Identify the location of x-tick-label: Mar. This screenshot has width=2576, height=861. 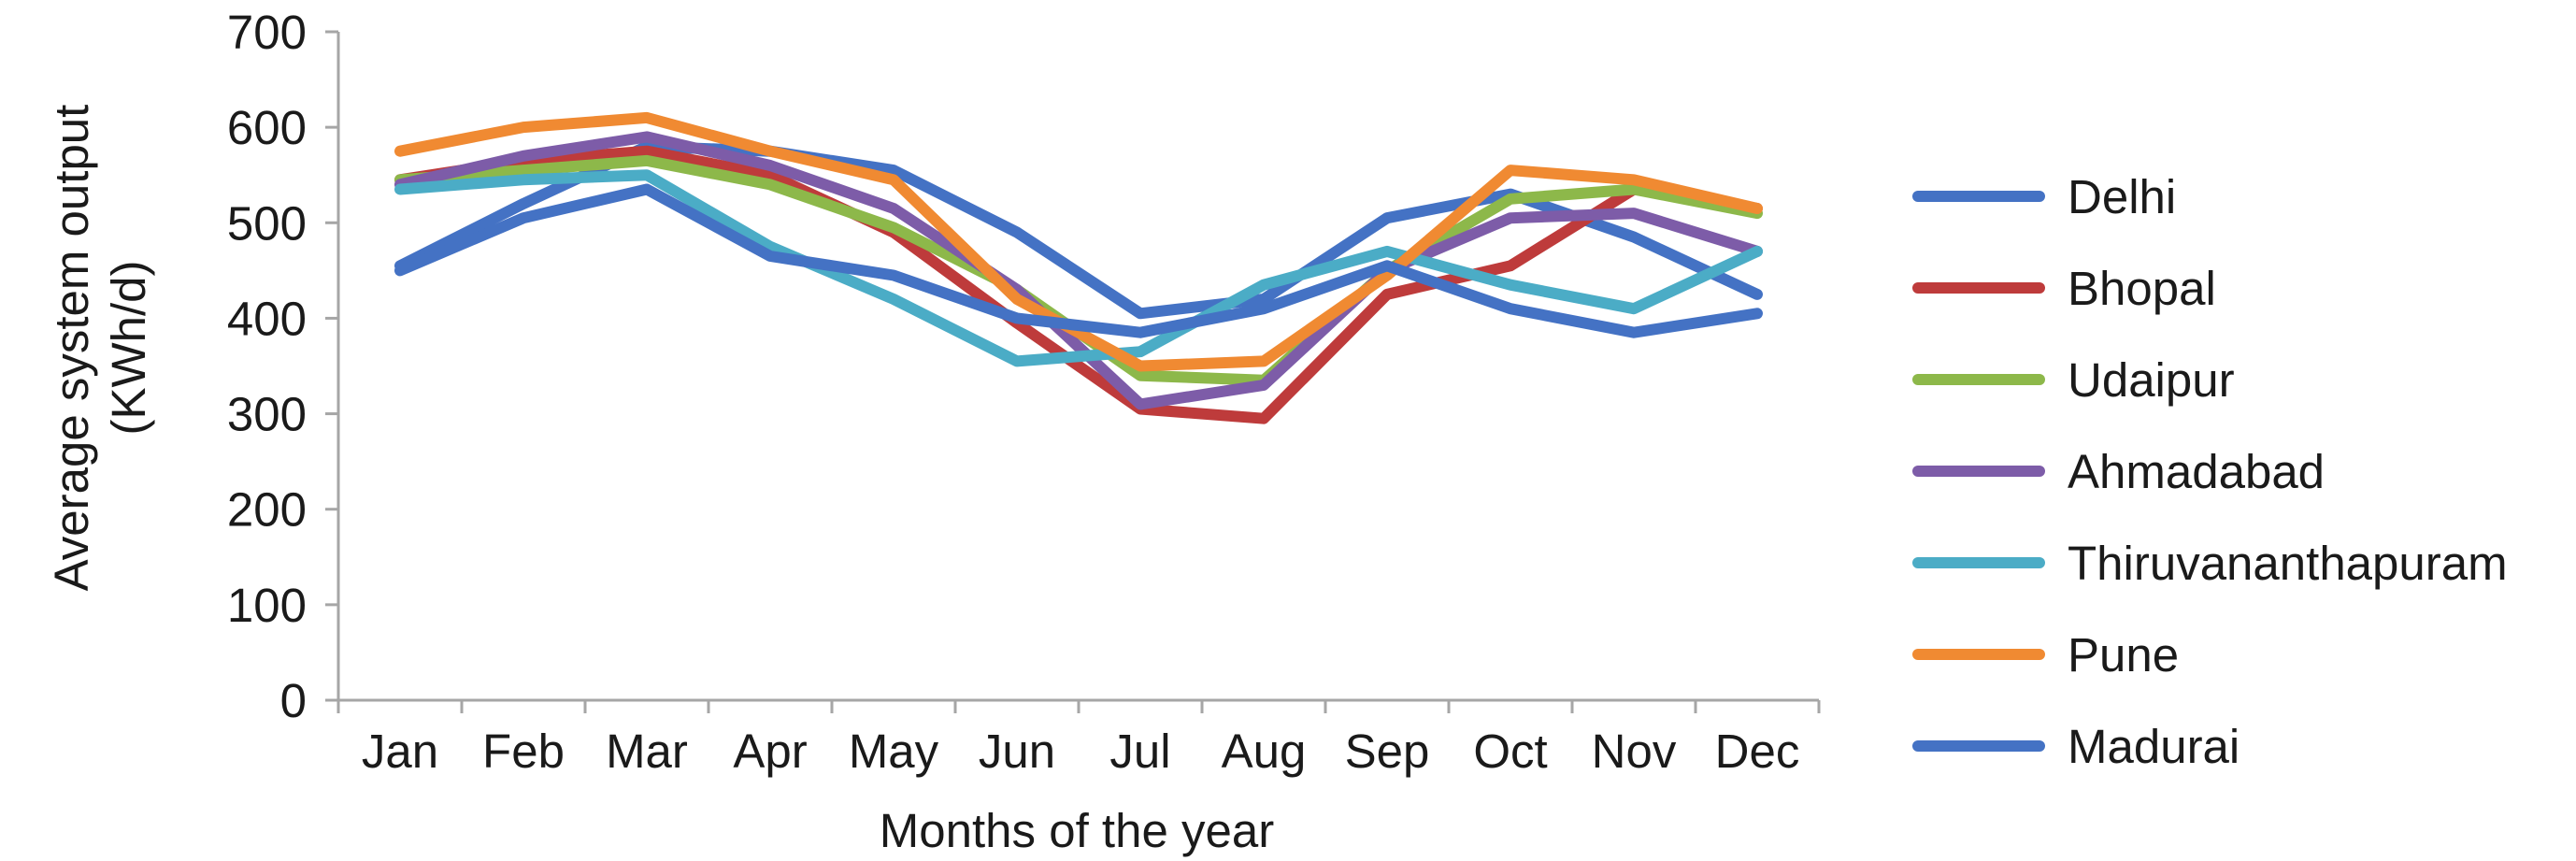
(647, 751).